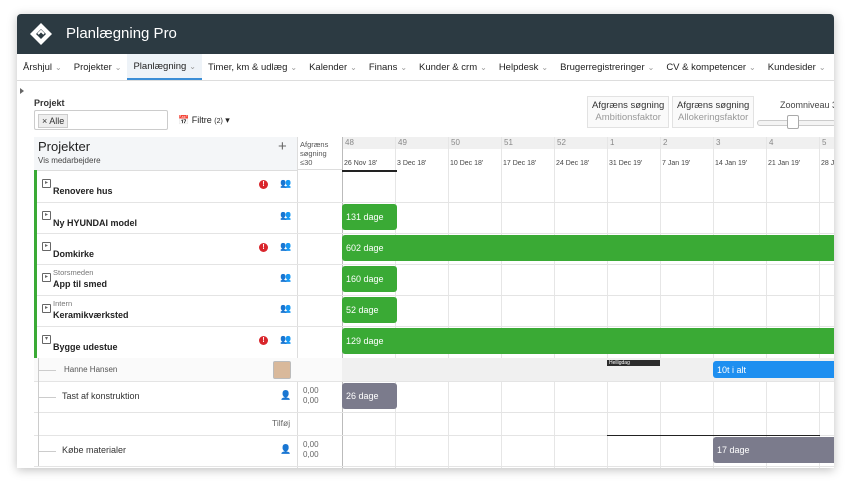 The image size is (850, 482). What do you see at coordinates (676, 163) in the screenshot?
I see `week-date: 7 Jan 19'` at bounding box center [676, 163].